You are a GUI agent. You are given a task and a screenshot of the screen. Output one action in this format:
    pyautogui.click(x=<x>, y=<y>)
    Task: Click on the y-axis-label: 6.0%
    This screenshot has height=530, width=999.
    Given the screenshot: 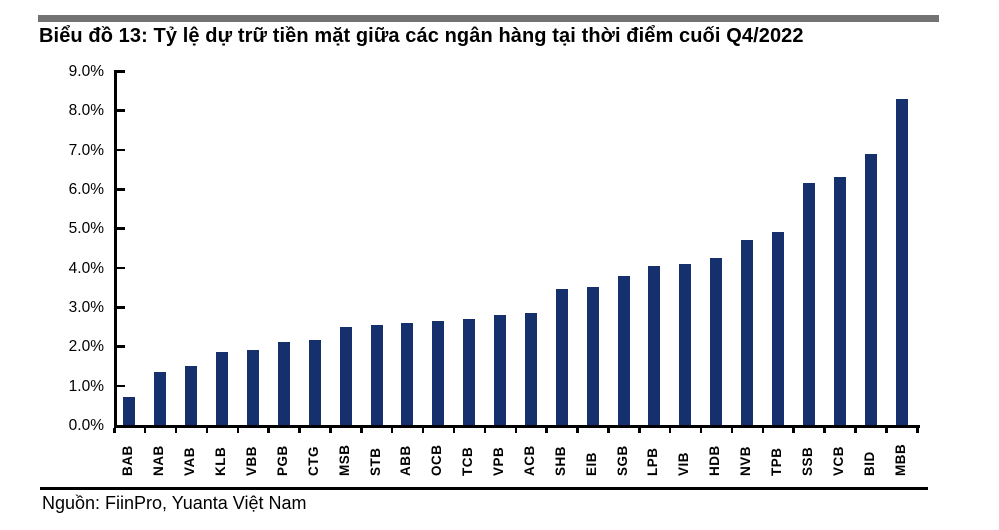 What is the action you would take?
    pyautogui.click(x=86, y=189)
    